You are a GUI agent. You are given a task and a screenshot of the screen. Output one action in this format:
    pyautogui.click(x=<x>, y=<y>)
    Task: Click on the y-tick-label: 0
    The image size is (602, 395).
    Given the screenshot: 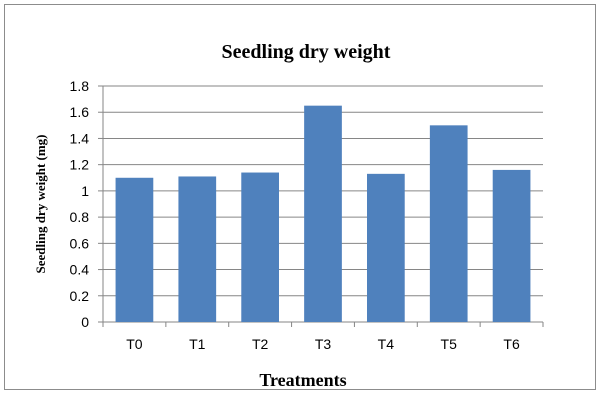 What is the action you would take?
    pyautogui.click(x=85, y=322)
    